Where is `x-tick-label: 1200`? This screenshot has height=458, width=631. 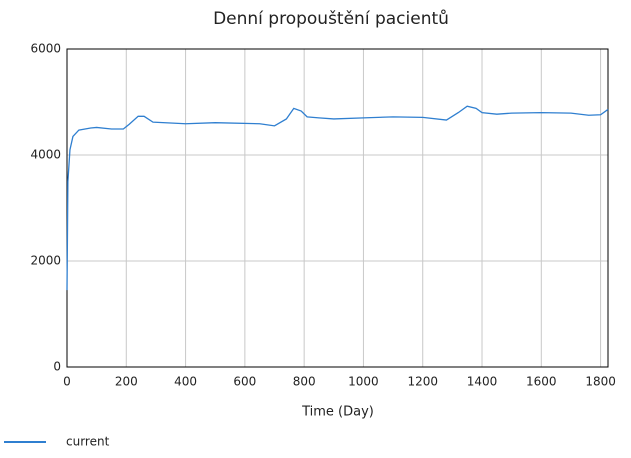
x-tick-label: 1200 is located at coordinates (422, 382).